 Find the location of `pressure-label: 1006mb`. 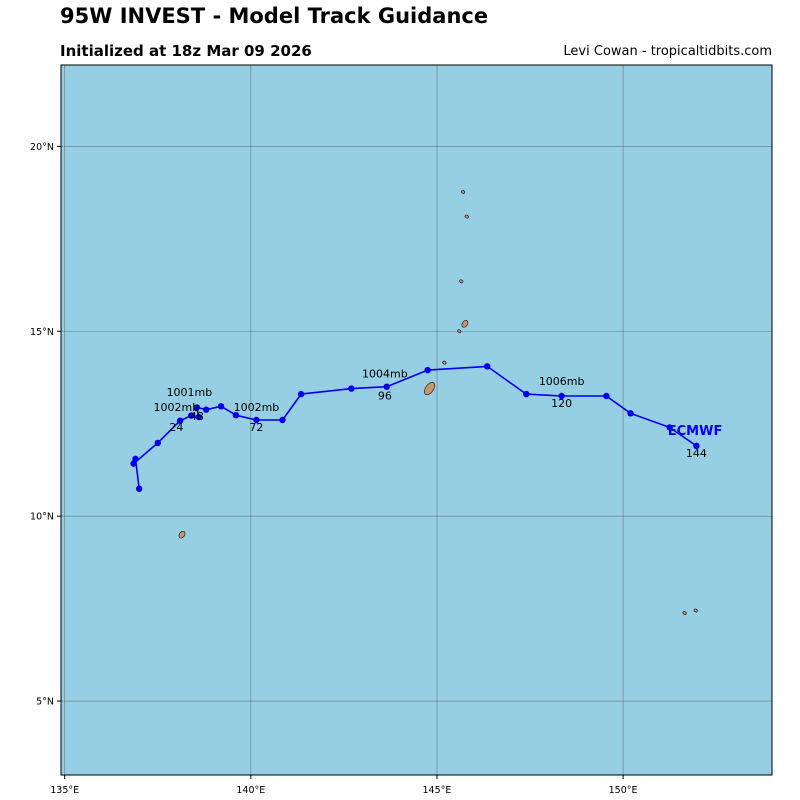

pressure-label: 1006mb is located at coordinates (562, 381).